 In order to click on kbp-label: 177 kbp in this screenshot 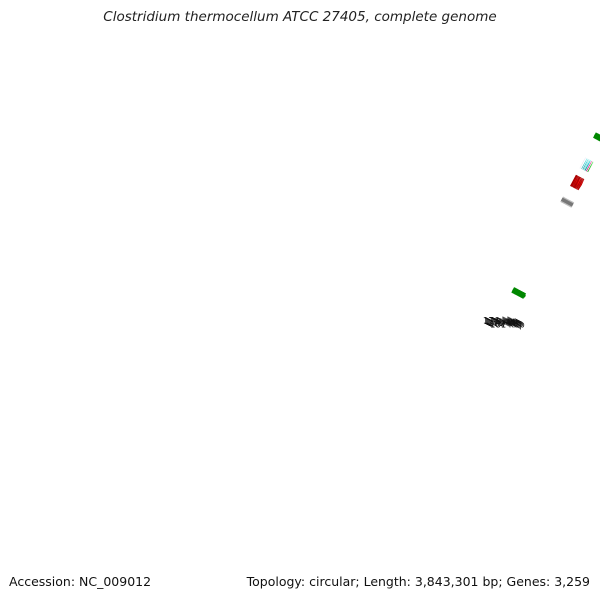, I will do `click(503, 323)`.